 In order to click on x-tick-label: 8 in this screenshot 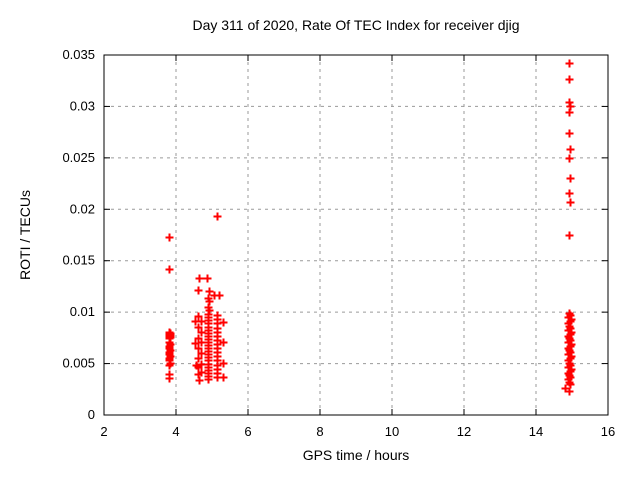, I will do `click(319, 431)`.